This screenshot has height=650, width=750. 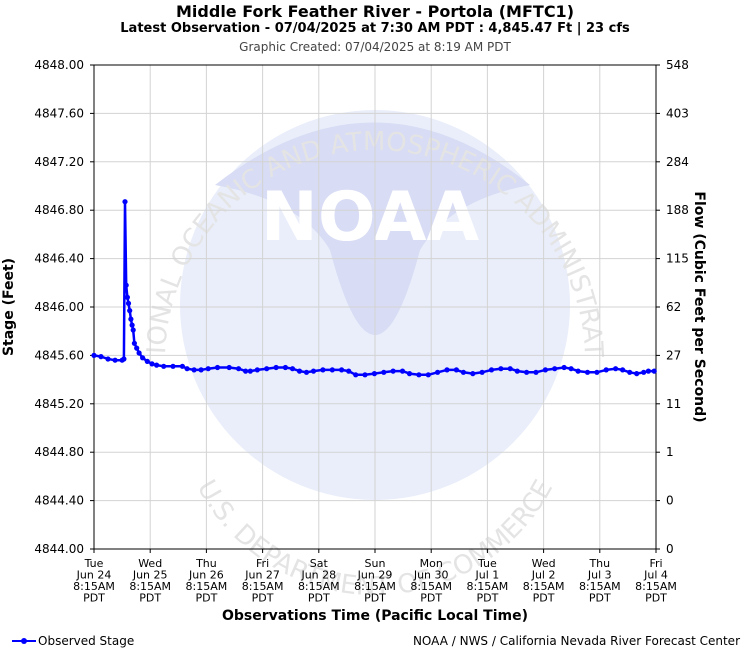 What do you see at coordinates (59, 452) in the screenshot?
I see `y-tick-label: 4844.80` at bounding box center [59, 452].